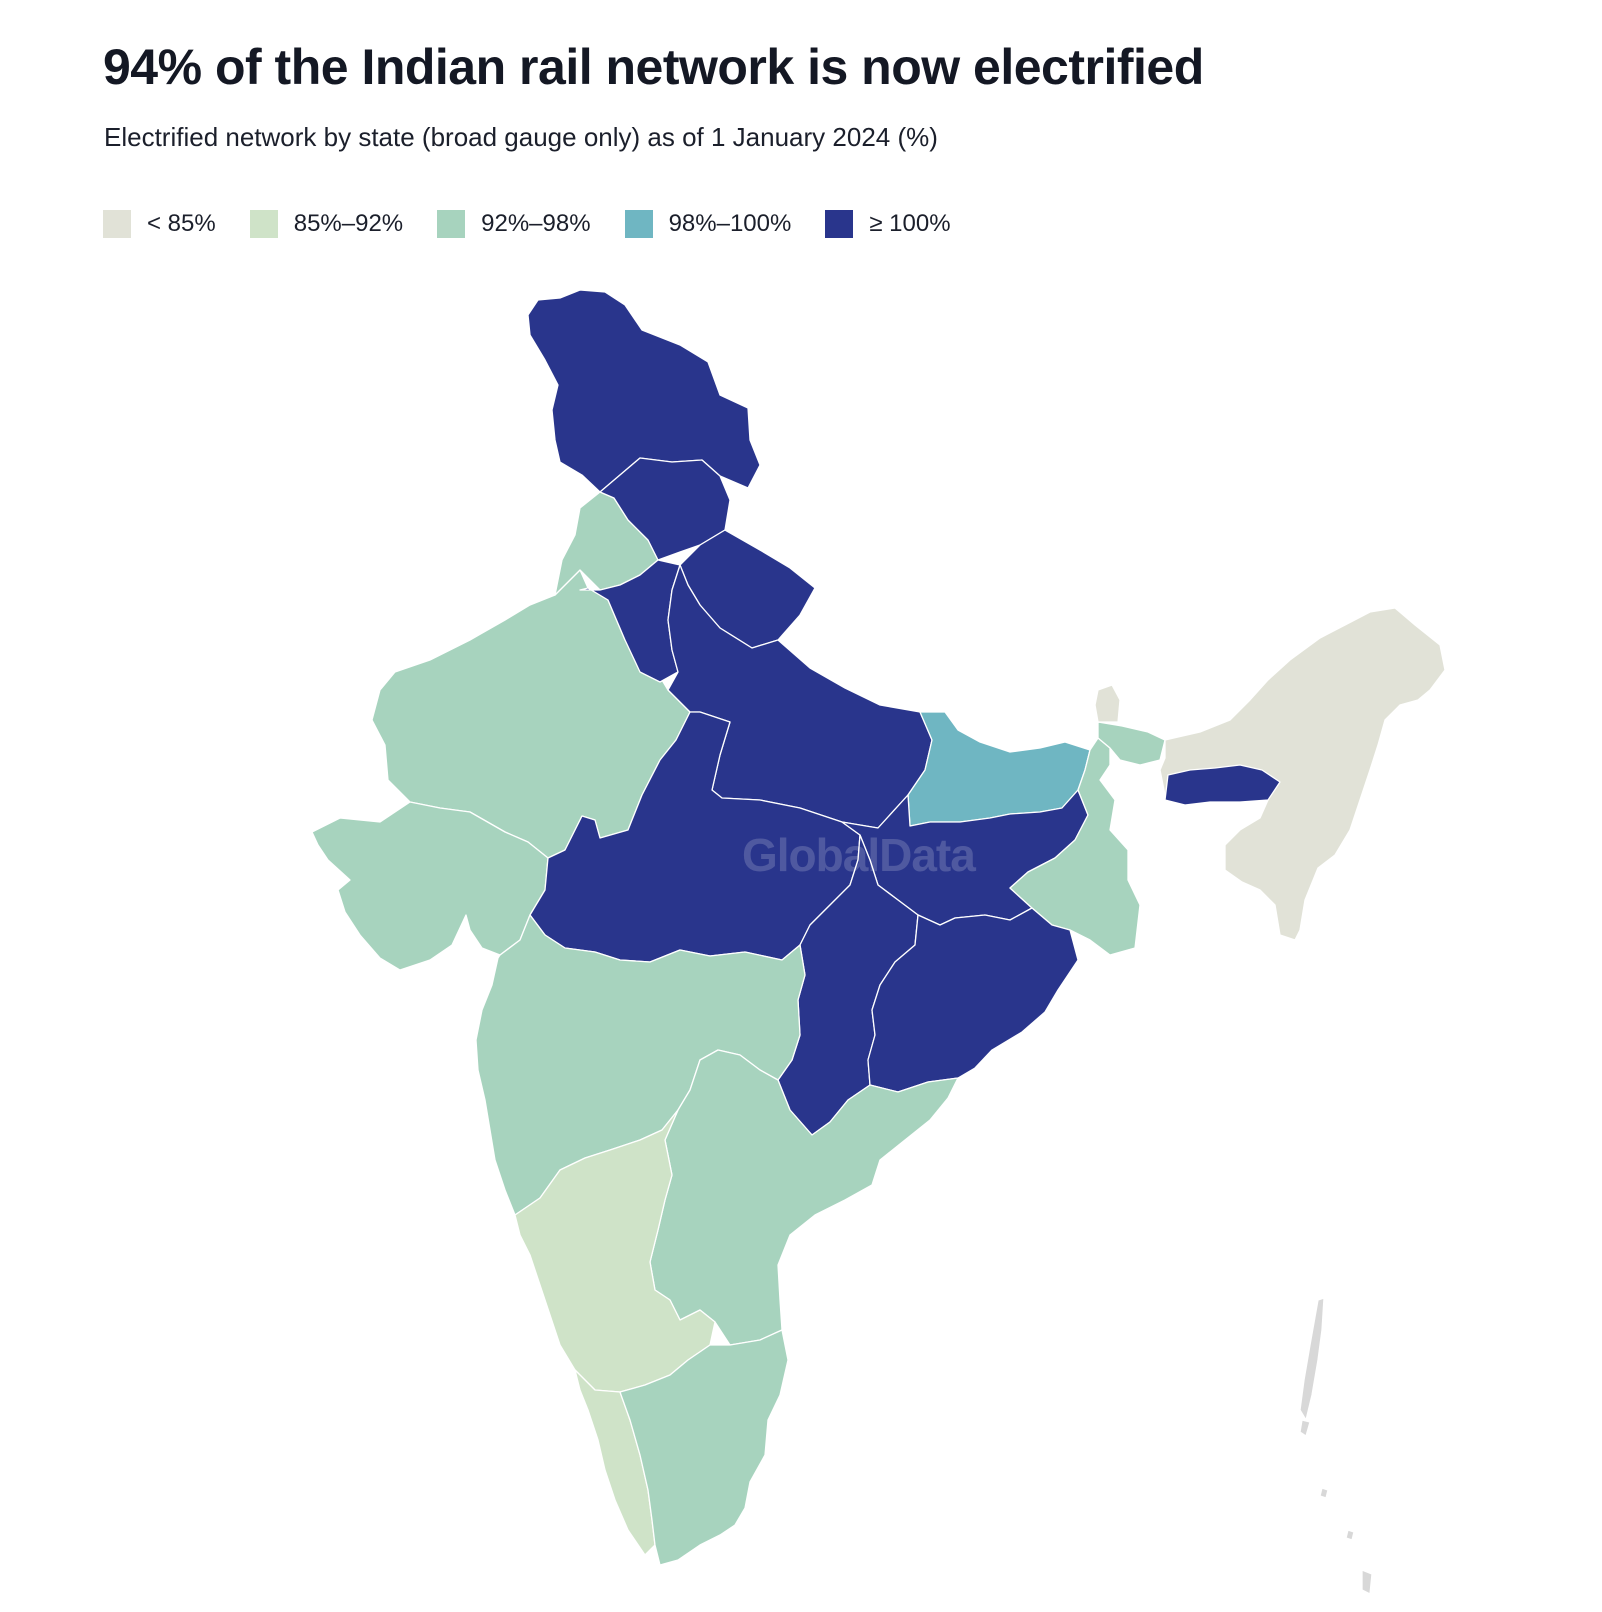  I want to click on legend-item-lt85: < 85%, so click(159, 224).